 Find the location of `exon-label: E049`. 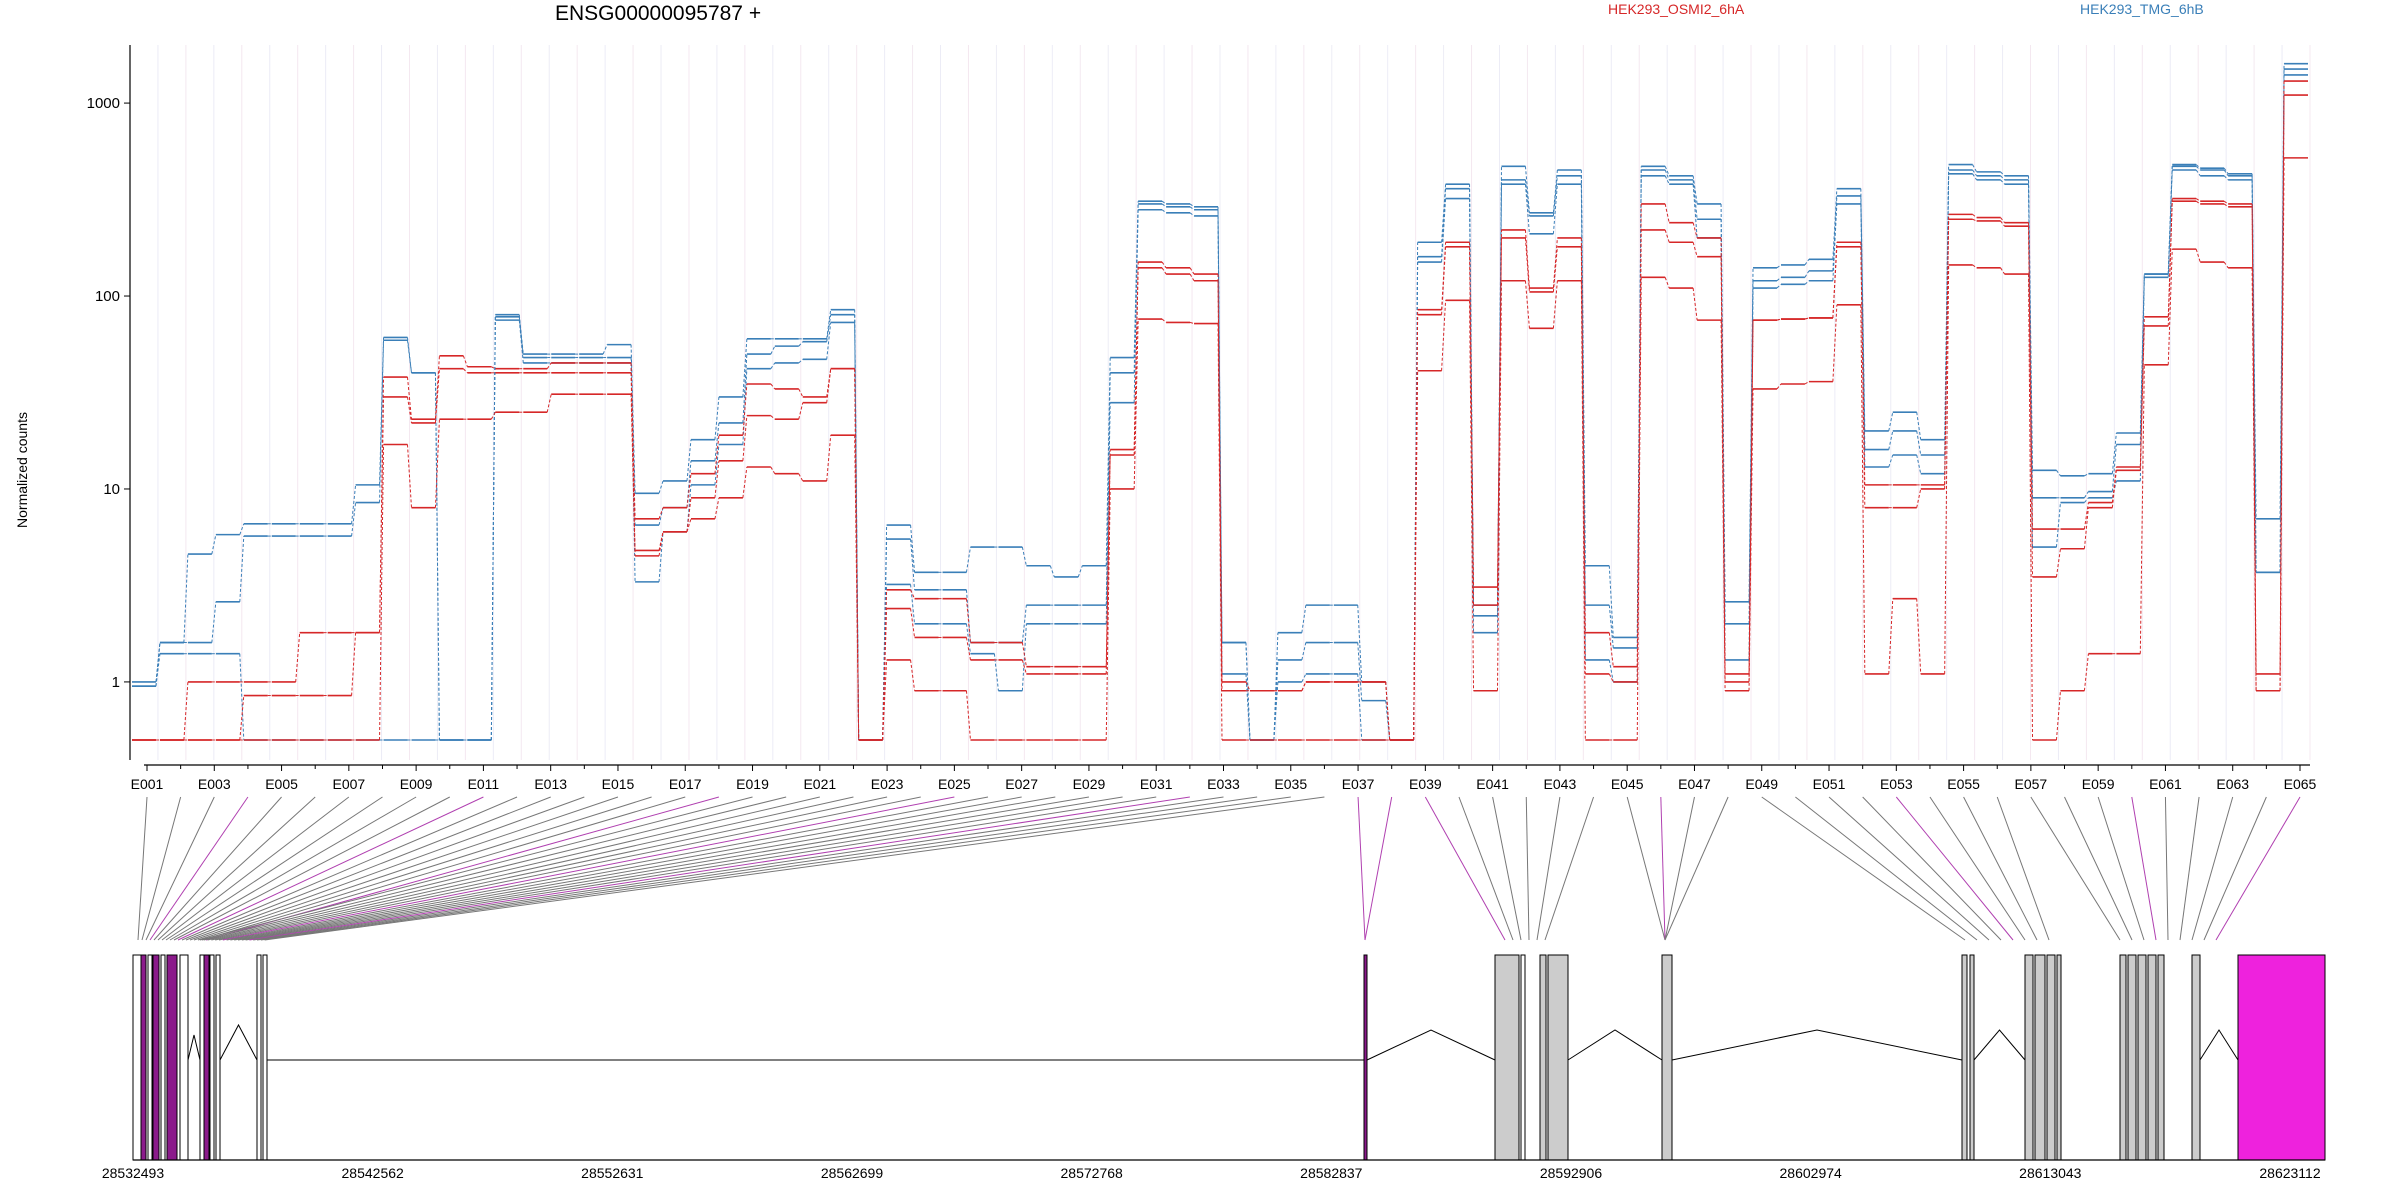

exon-label: E049 is located at coordinates (1761, 784).